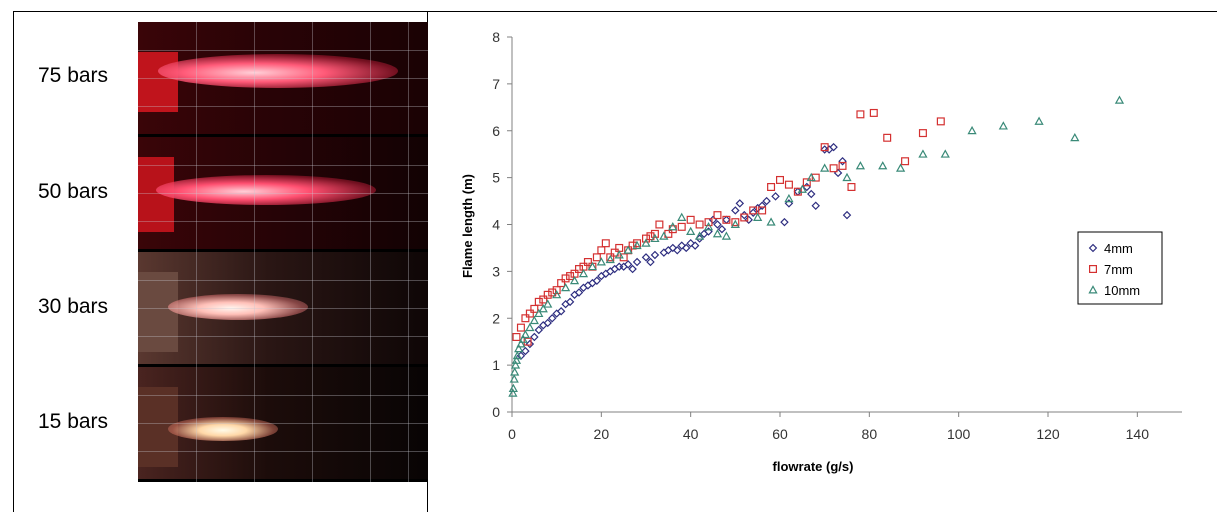 The image size is (1217, 512). I want to click on y-tick-label: 8, so click(496, 37).